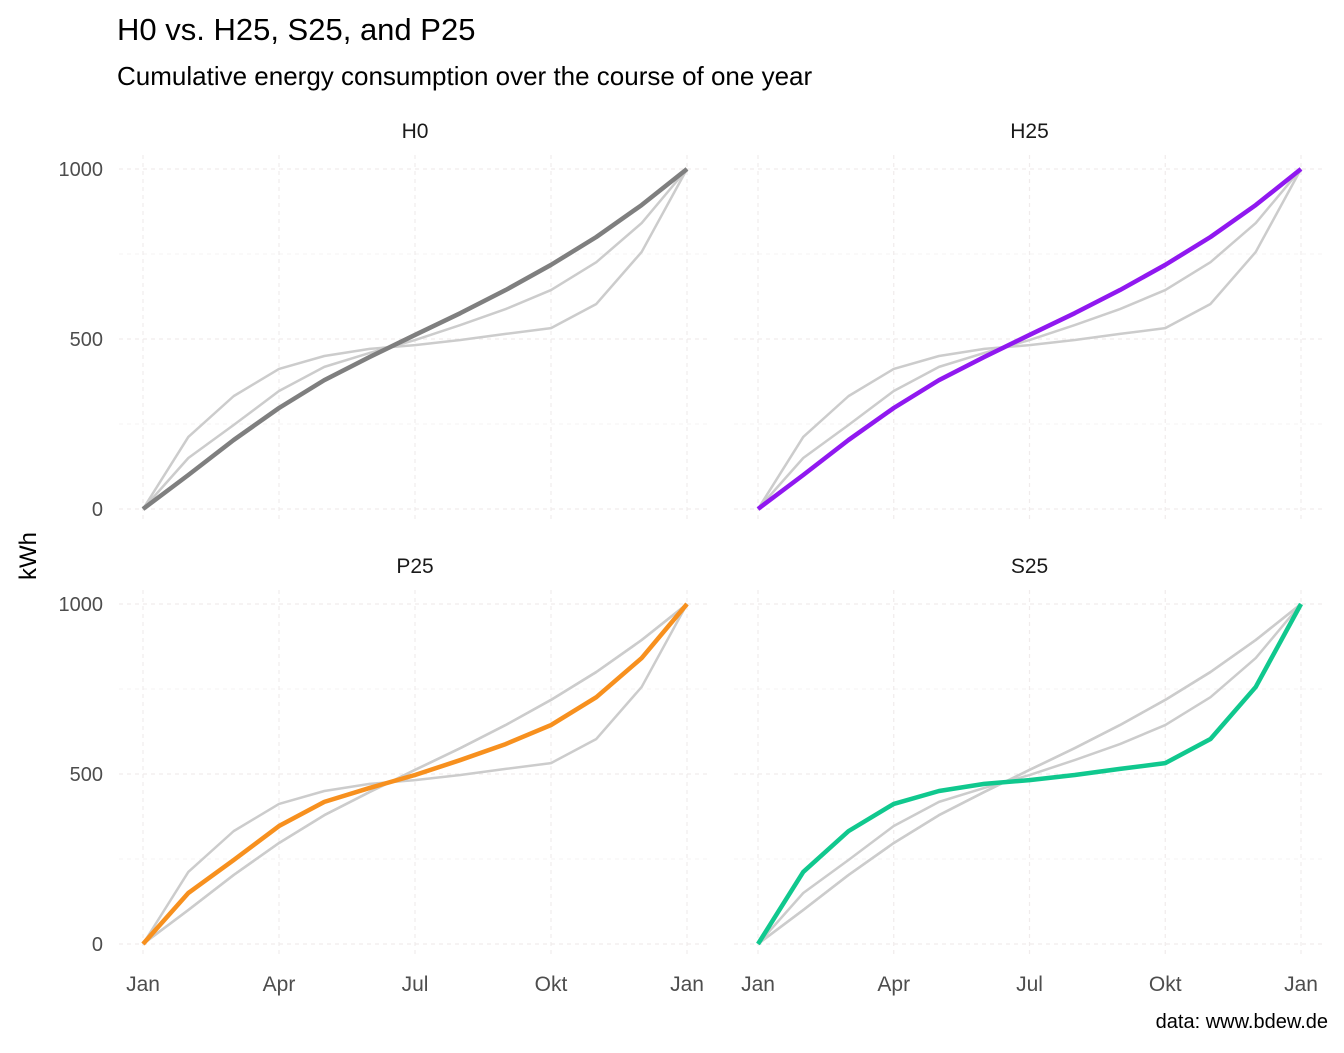 The image size is (1344, 1053). I want to click on series-line-h25, so click(1029, 339).